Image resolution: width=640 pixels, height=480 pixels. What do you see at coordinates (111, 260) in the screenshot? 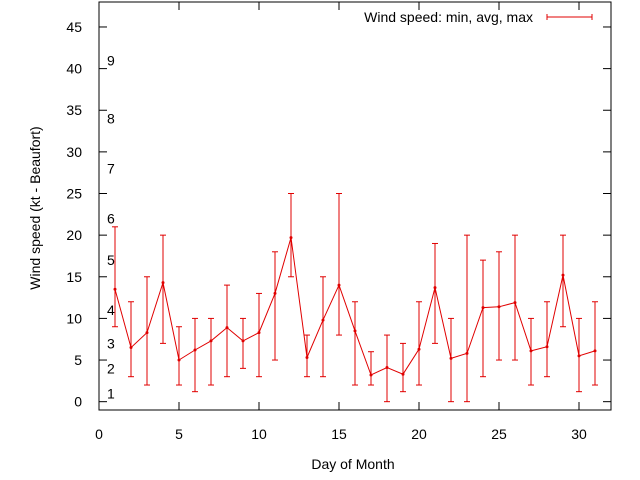
I see `beaufort-label-5: 5` at bounding box center [111, 260].